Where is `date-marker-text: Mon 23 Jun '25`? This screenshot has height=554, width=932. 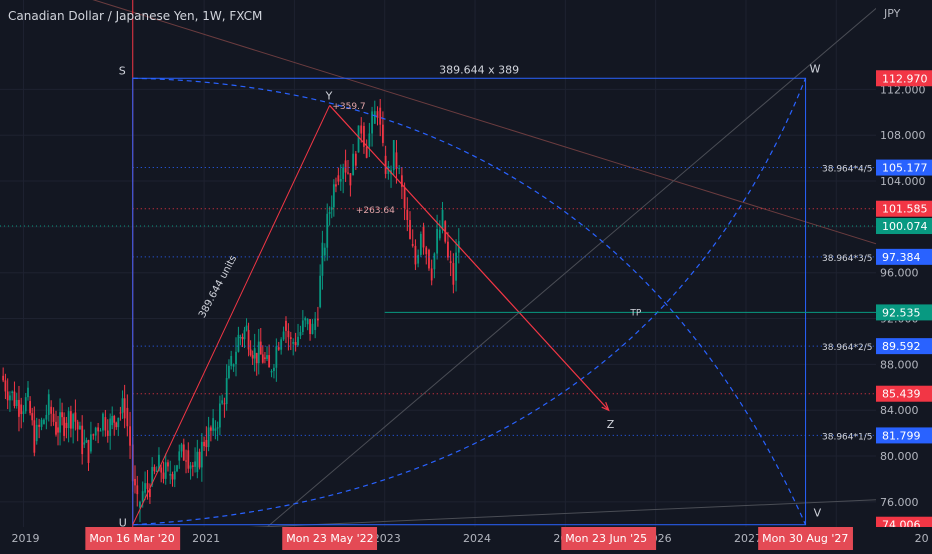
date-marker-text: Mon 23 Jun '25 is located at coordinates (606, 538).